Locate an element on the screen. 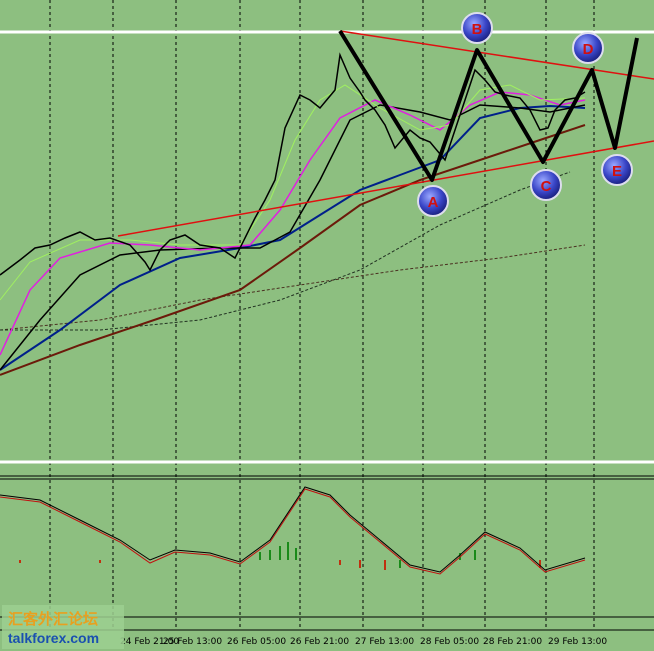 The image size is (654, 651). point-marker: A is located at coordinates (433, 201).